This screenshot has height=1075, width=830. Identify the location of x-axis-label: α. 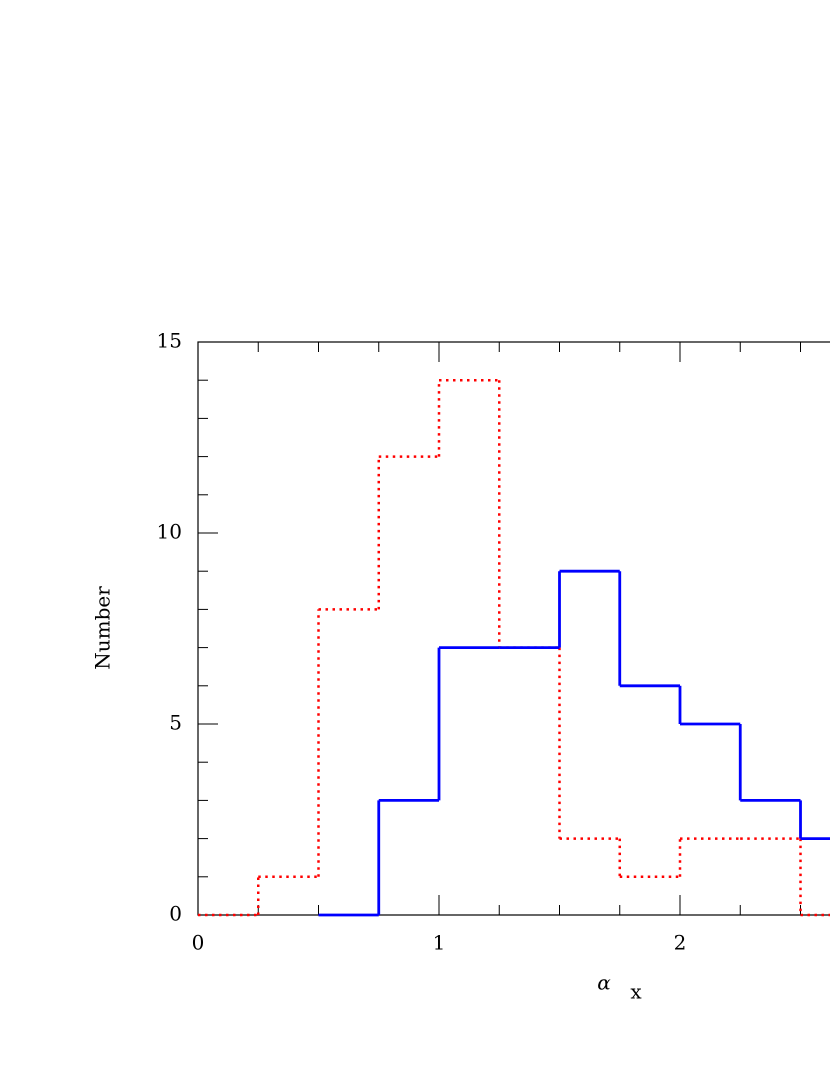
(604, 983).